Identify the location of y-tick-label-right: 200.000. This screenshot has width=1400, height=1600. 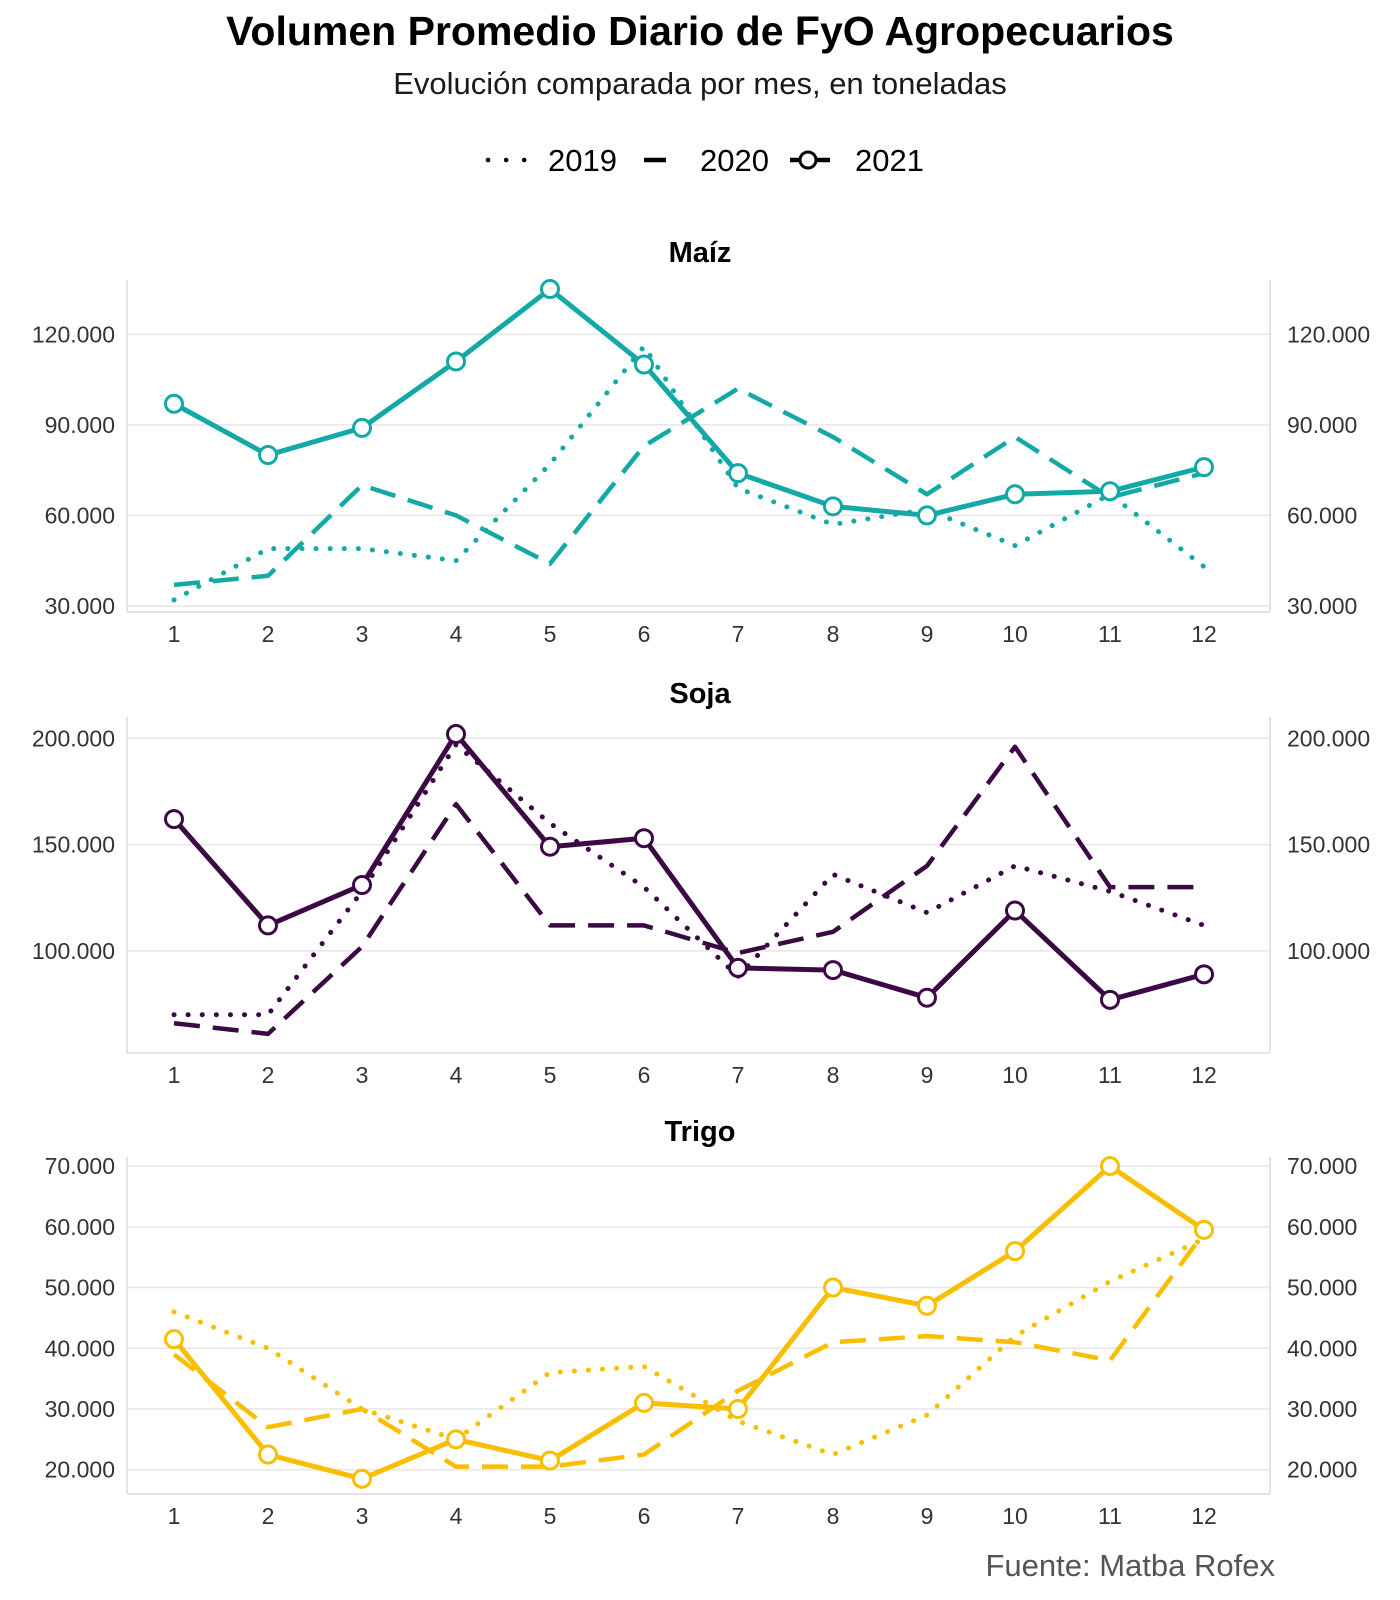
(1328, 738).